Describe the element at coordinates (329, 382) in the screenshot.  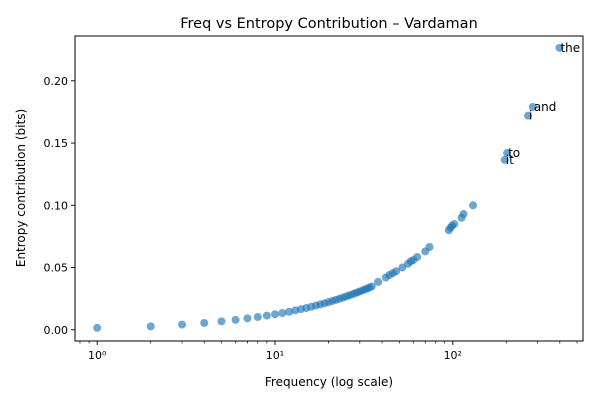
I see `x-axis-label: Frequency (log scale)` at that location.